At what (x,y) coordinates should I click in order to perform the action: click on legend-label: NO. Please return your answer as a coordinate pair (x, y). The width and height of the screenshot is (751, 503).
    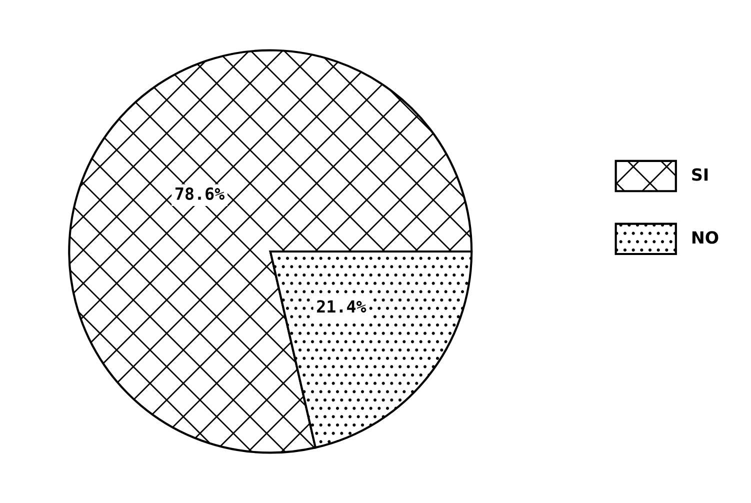
    Looking at the image, I should click on (705, 237).